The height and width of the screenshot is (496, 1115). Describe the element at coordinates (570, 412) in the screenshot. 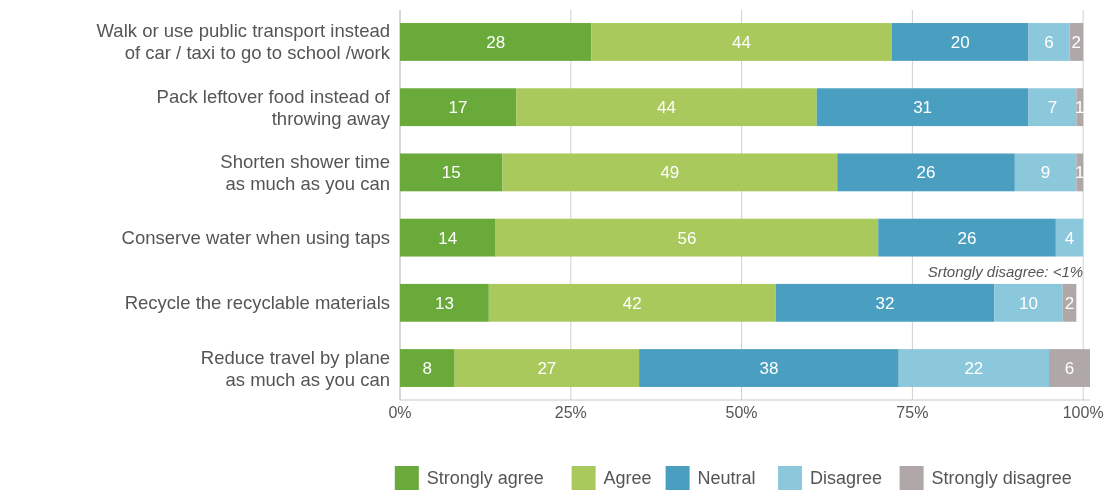

I see `x-tick-label: 25%` at that location.